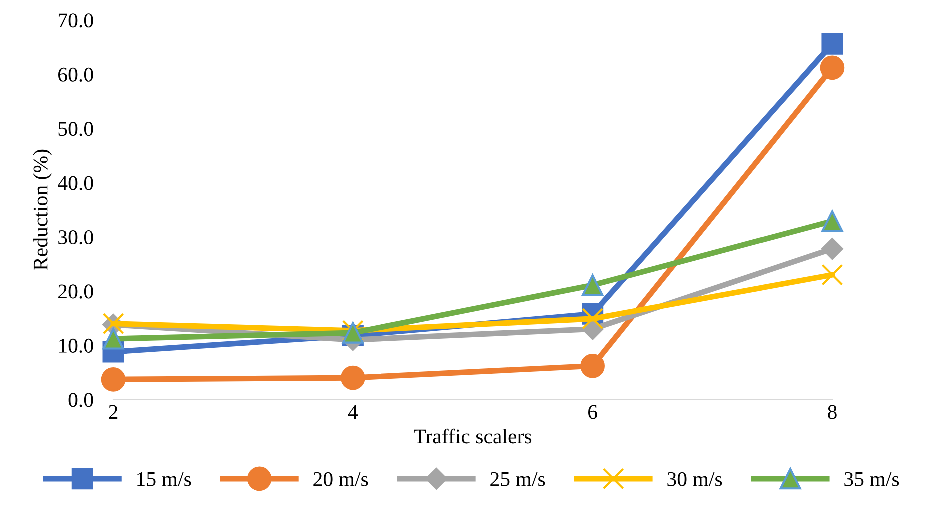 The height and width of the screenshot is (506, 946). What do you see at coordinates (42, 210) in the screenshot?
I see `y-axis-title: Reduction (%)` at bounding box center [42, 210].